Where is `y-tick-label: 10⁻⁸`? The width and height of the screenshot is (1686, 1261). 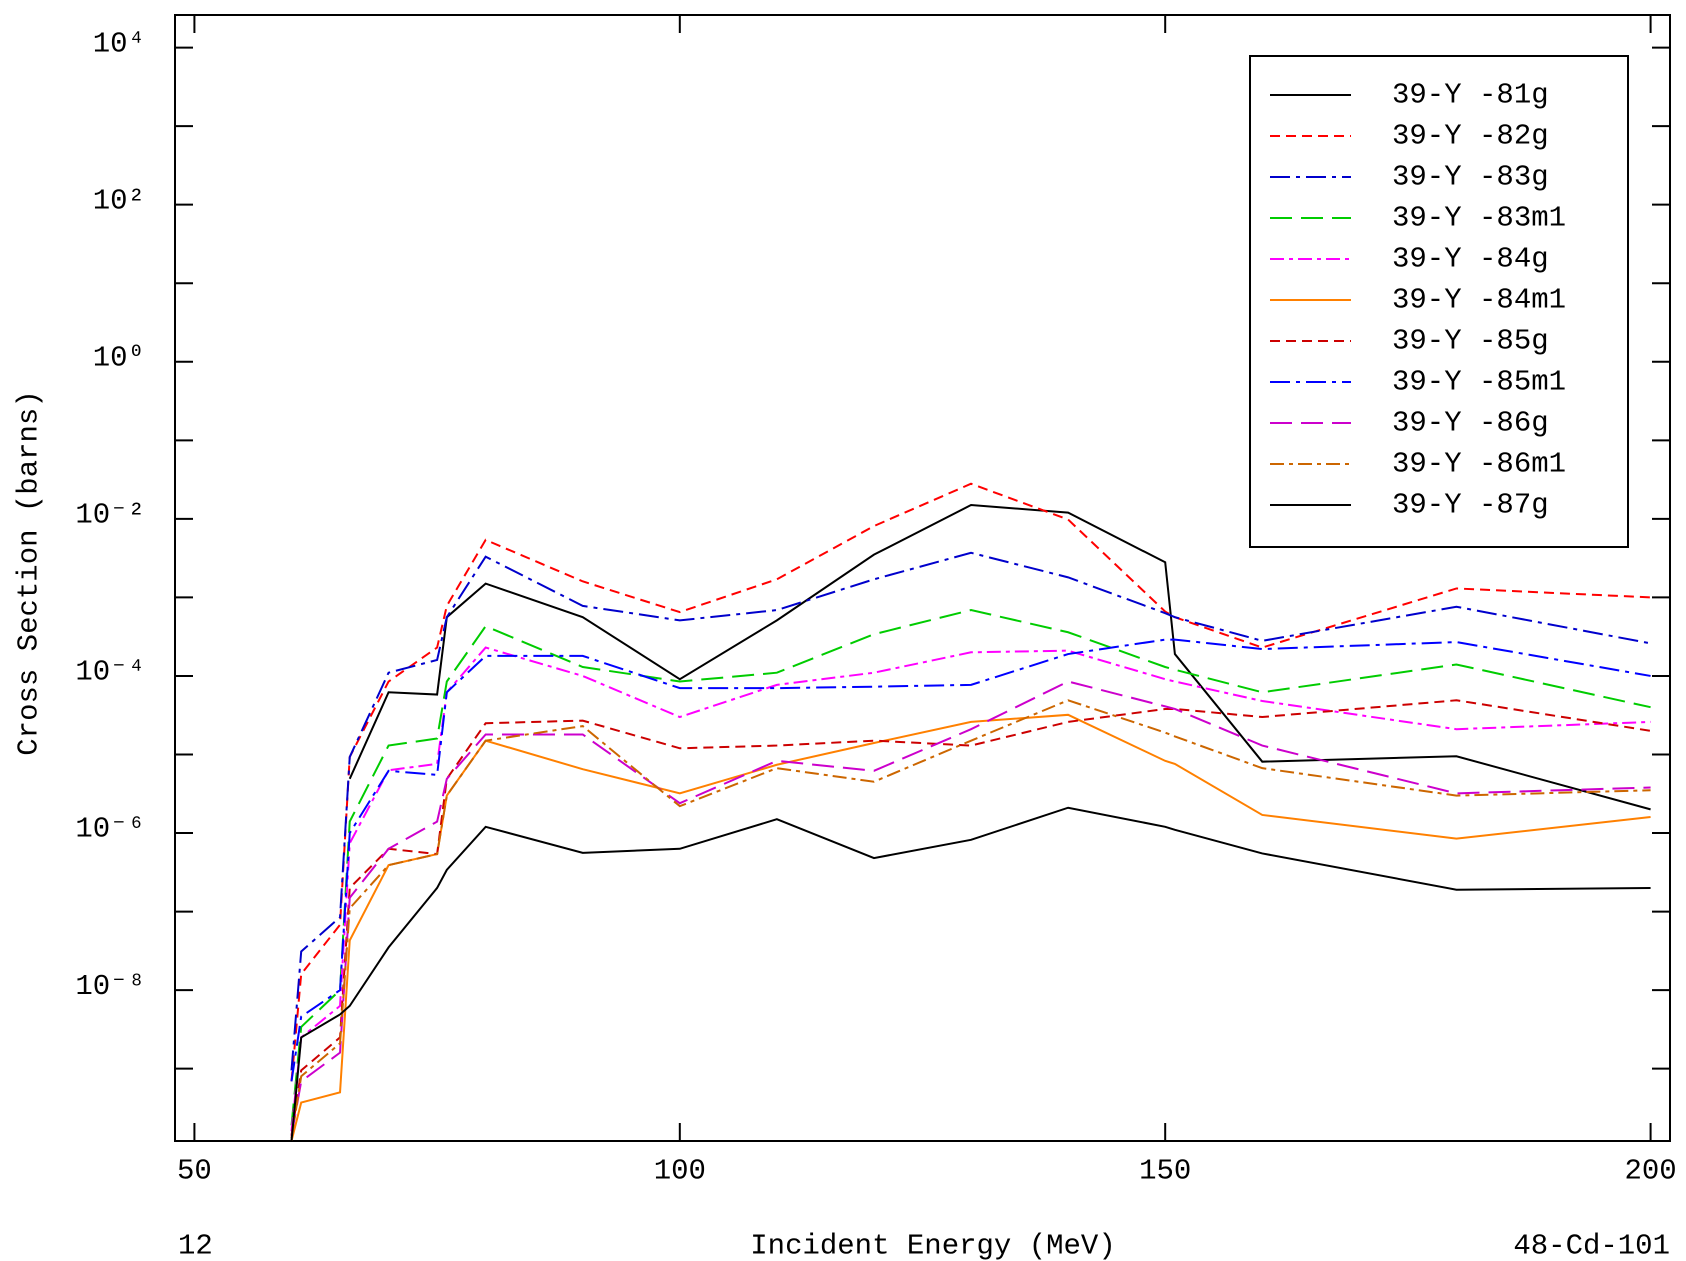 y-tick-label: 10⁻⁸ is located at coordinates (110, 986).